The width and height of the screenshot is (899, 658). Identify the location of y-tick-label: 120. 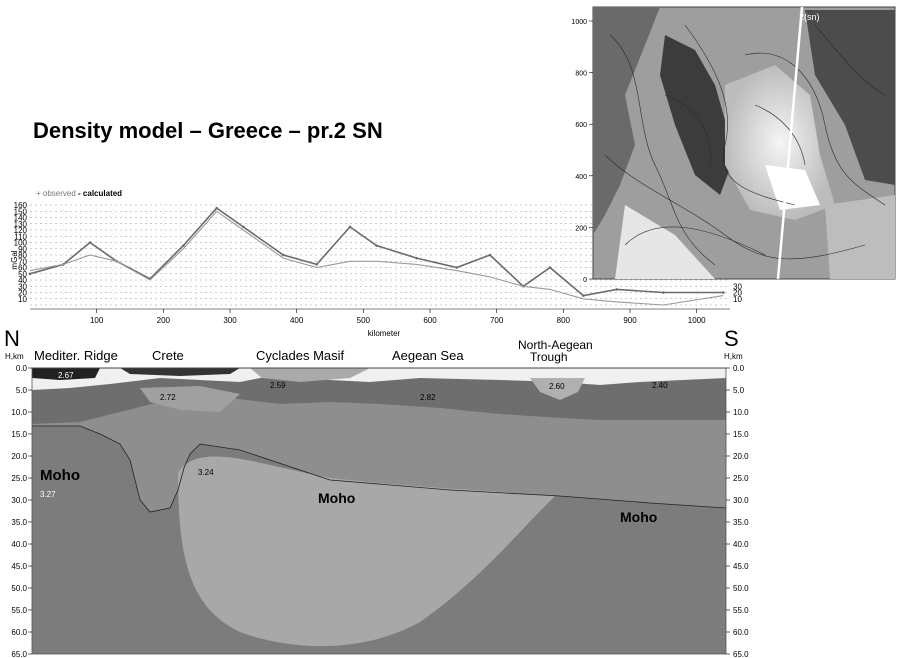
(21, 230).